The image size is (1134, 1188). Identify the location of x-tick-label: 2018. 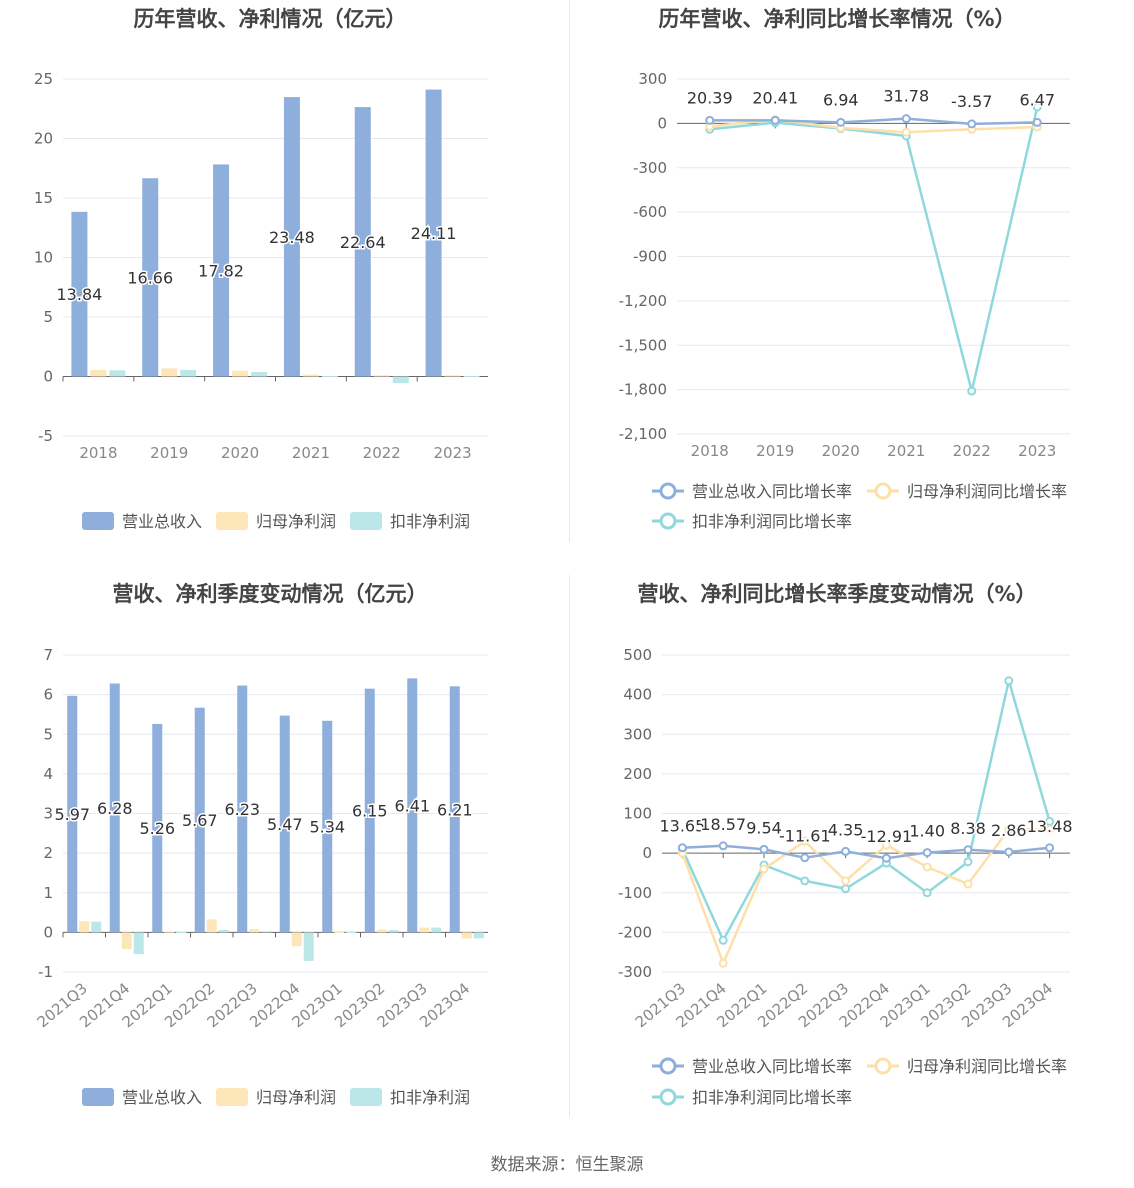
(98, 453).